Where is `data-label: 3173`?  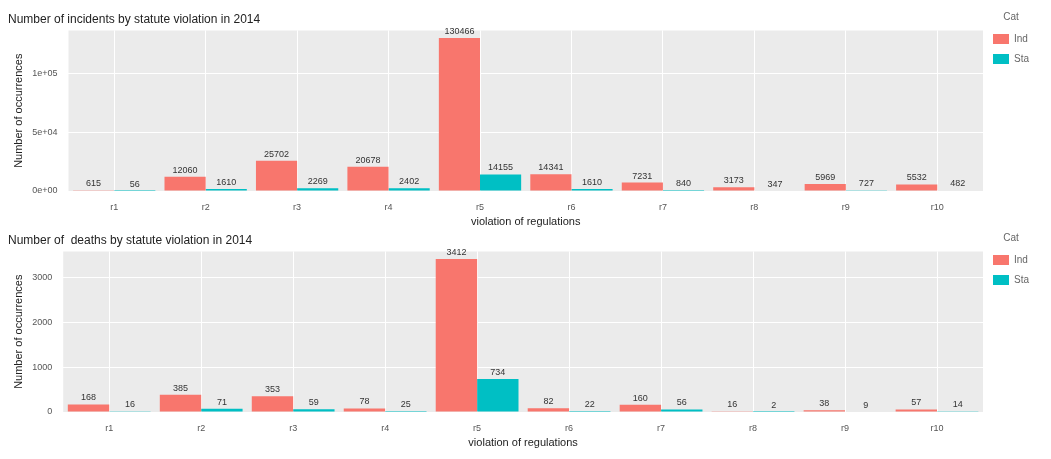
data-label: 3173 is located at coordinates (733, 180).